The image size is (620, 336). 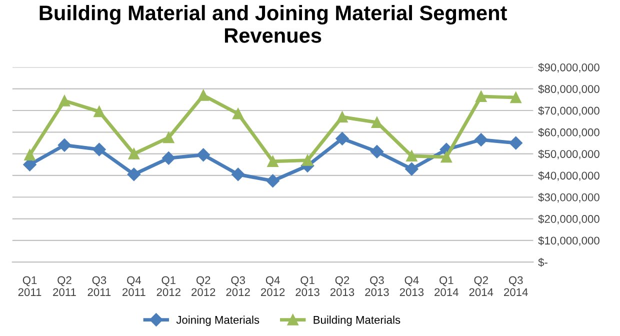 I want to click on y-tick-label: $10,000,000, so click(x=569, y=241).